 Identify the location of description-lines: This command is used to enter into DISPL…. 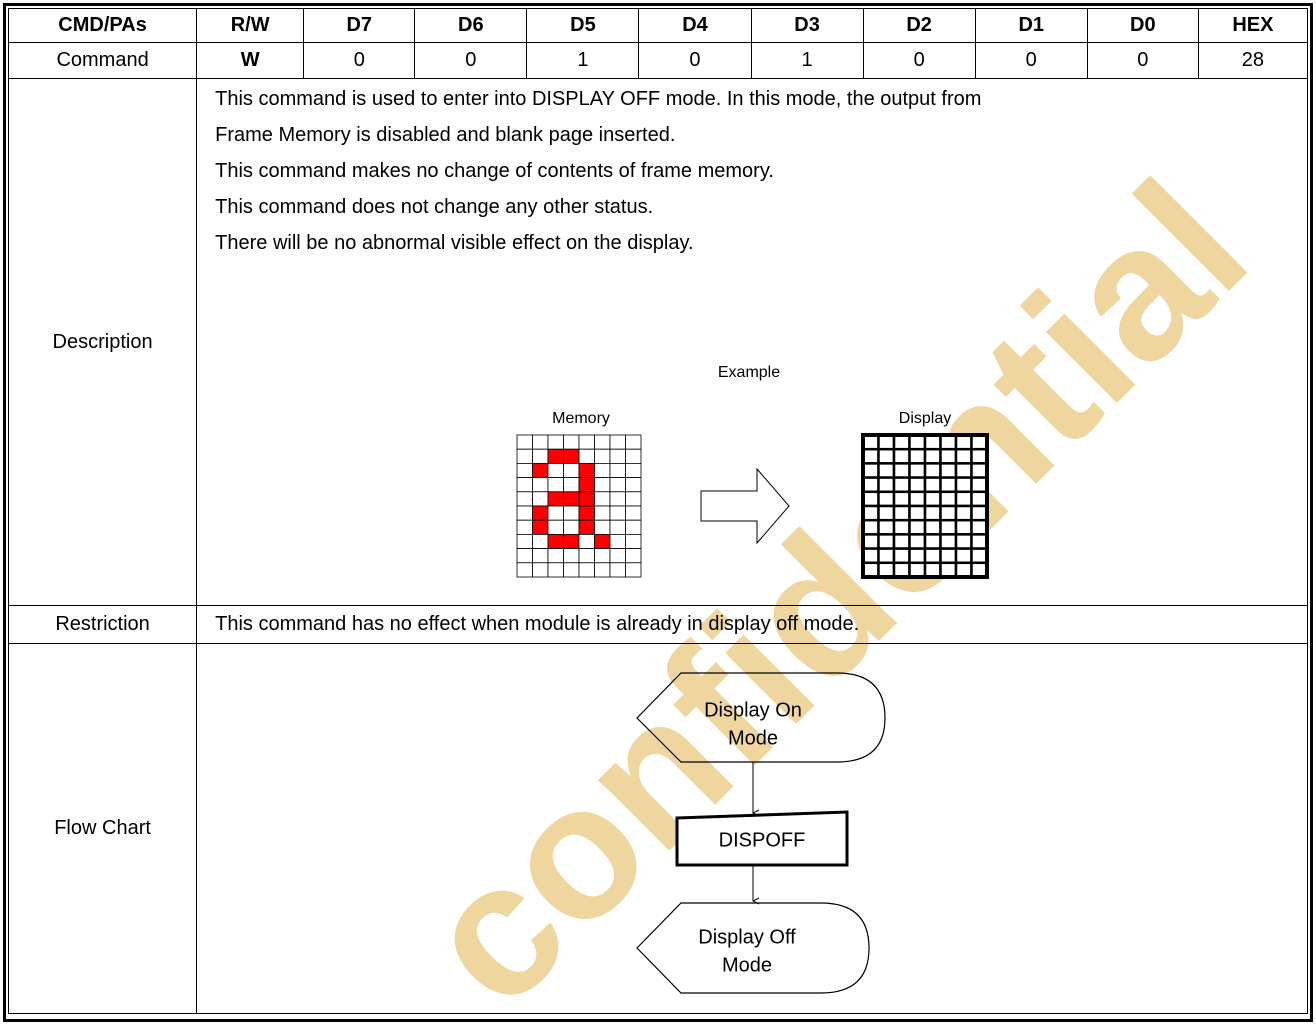
(598, 171).